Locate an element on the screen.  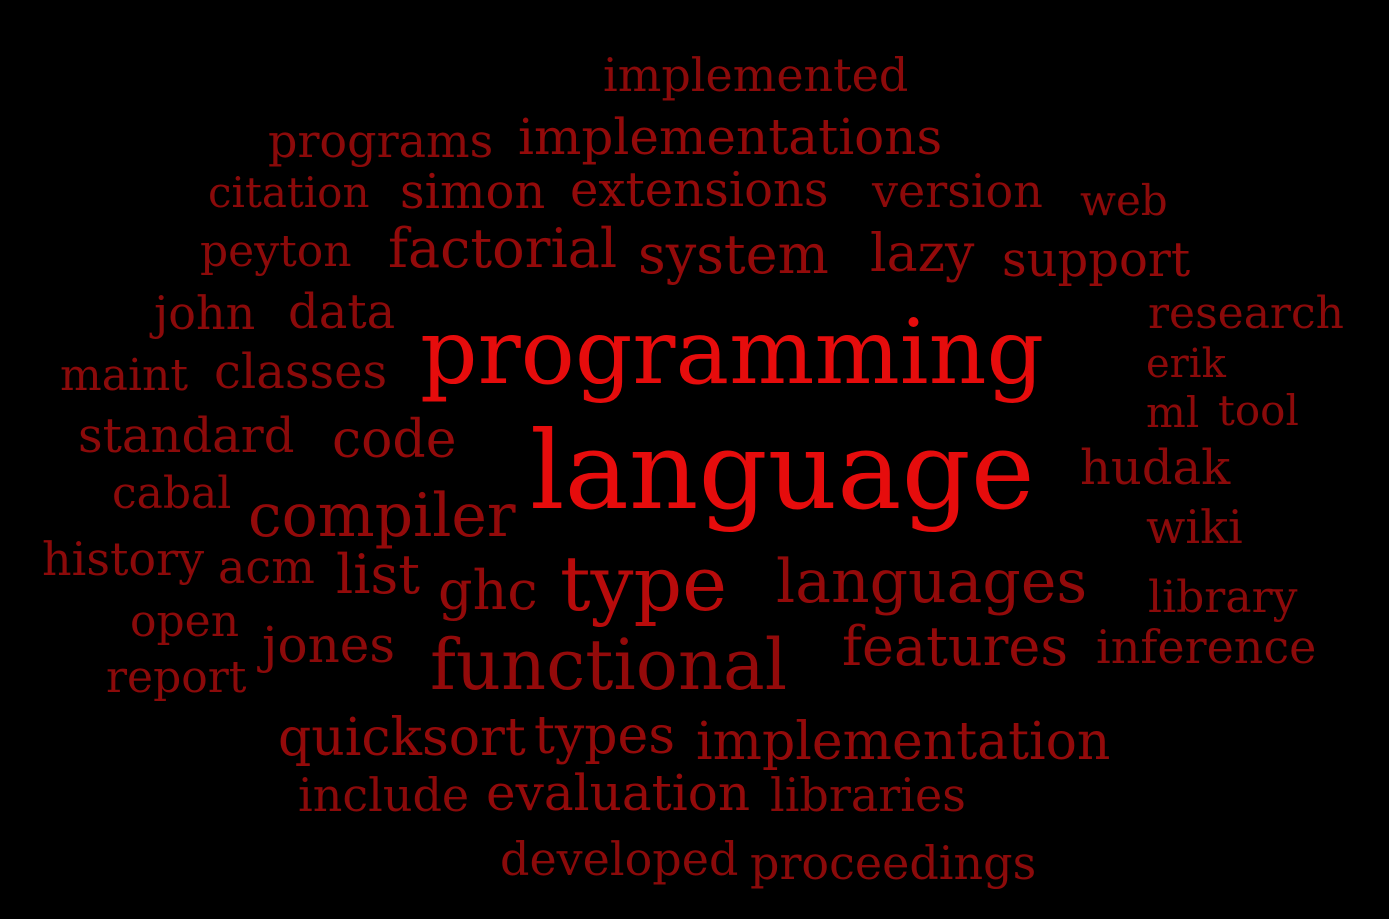
word-wiki: wiki is located at coordinates (1194, 527).